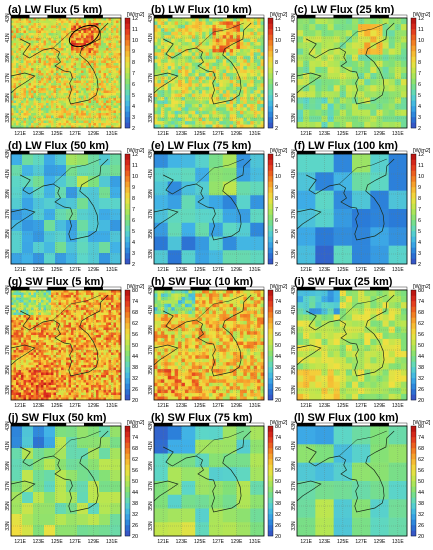 The width and height of the screenshot is (433, 550). I want to click on heatmap-cells, so click(352, 73).